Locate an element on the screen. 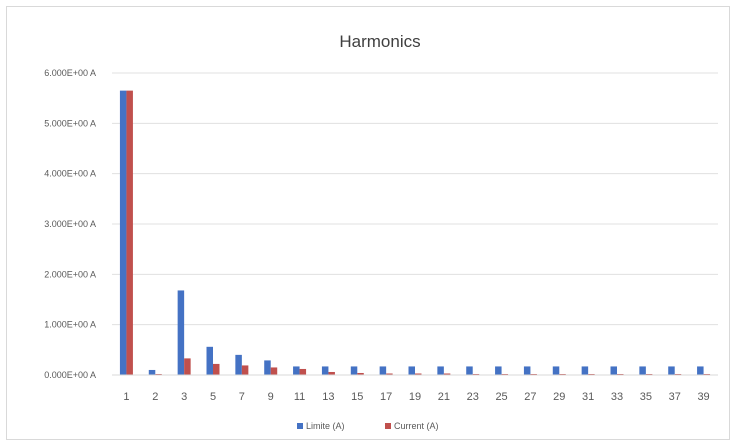 This screenshot has height=444, width=739. x-tick-label: 1 is located at coordinates (126, 397).